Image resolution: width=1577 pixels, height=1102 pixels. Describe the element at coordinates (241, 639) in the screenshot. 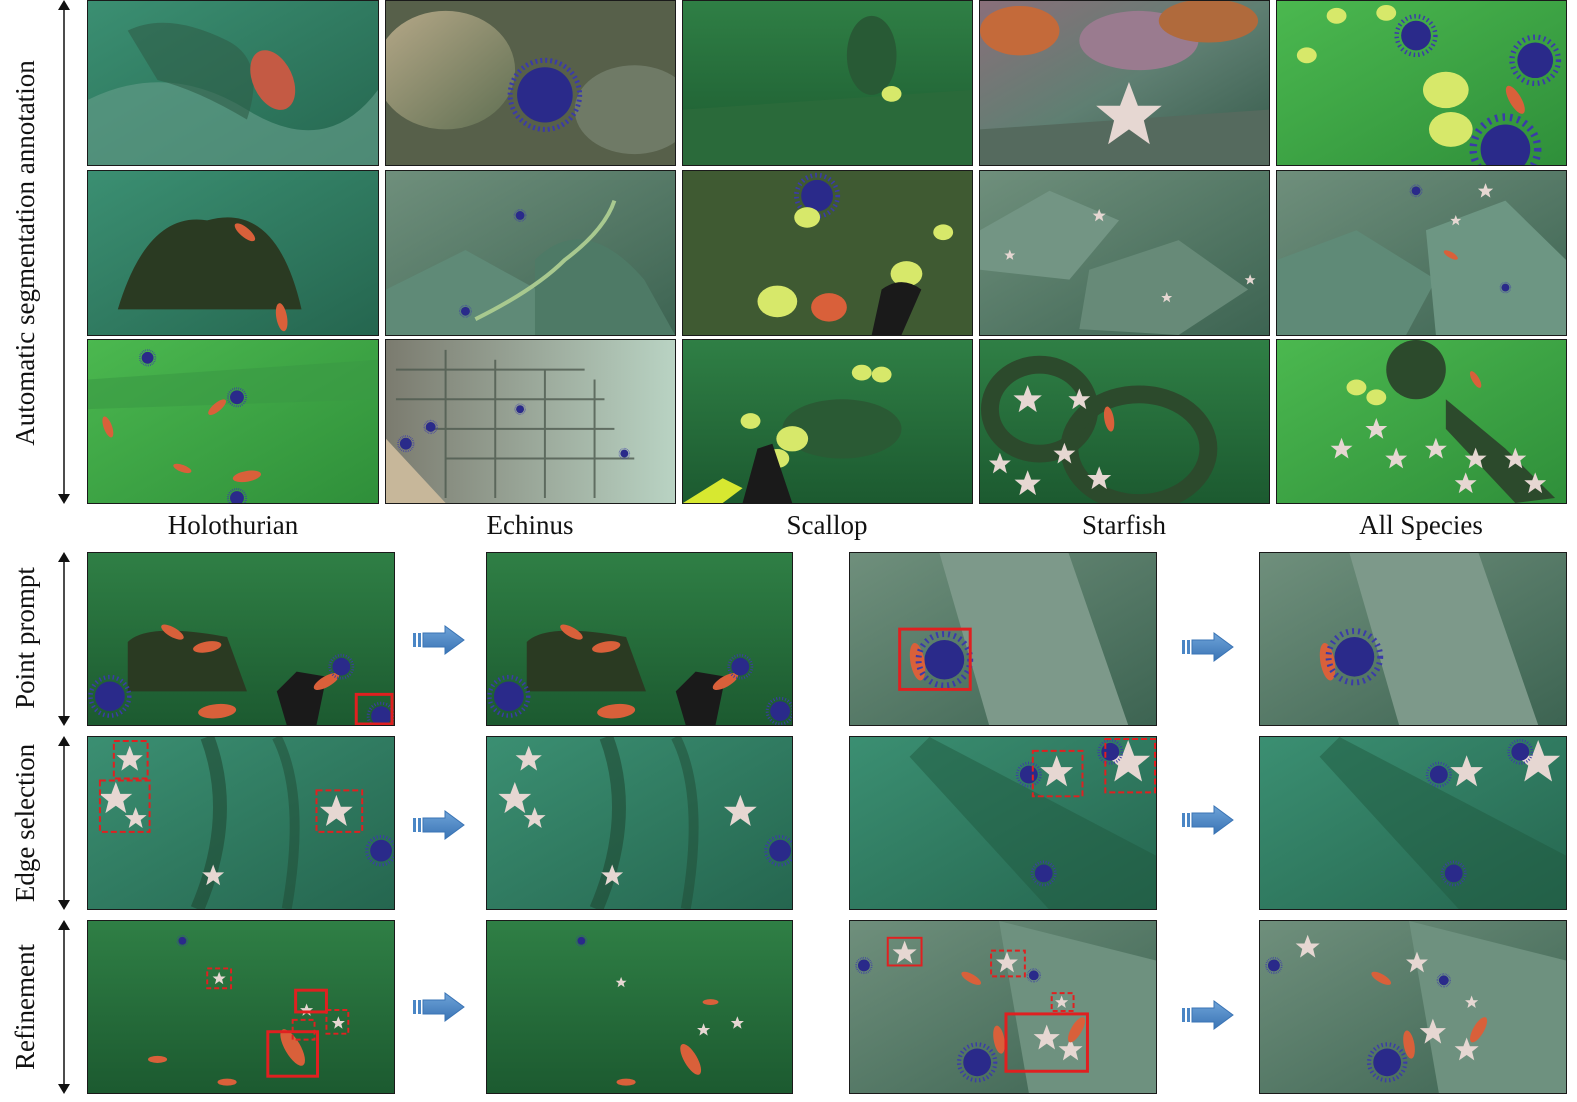

I see `point-prompt-before-left` at that location.